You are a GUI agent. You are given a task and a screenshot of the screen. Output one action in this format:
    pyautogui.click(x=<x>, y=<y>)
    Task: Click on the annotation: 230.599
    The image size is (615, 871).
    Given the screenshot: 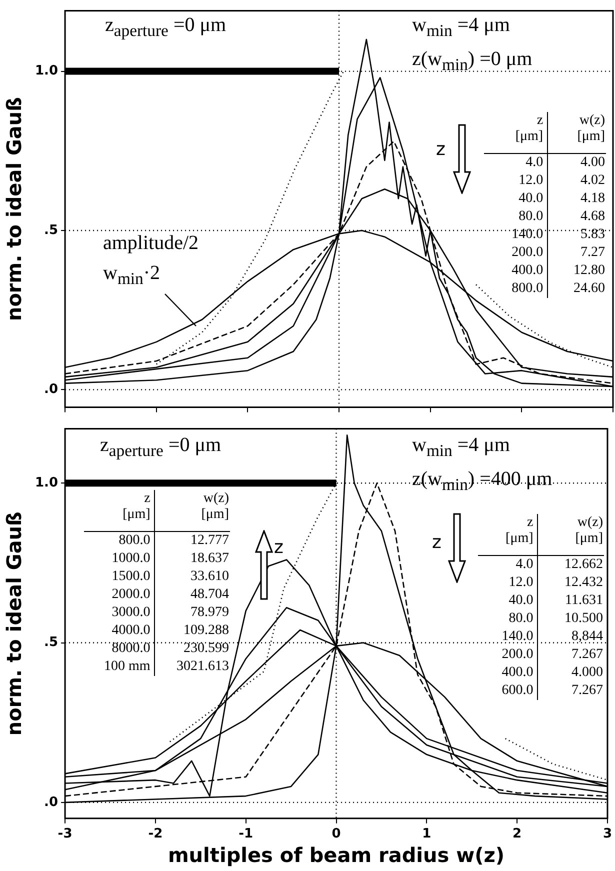 What is the action you would take?
    pyautogui.click(x=206, y=649)
    